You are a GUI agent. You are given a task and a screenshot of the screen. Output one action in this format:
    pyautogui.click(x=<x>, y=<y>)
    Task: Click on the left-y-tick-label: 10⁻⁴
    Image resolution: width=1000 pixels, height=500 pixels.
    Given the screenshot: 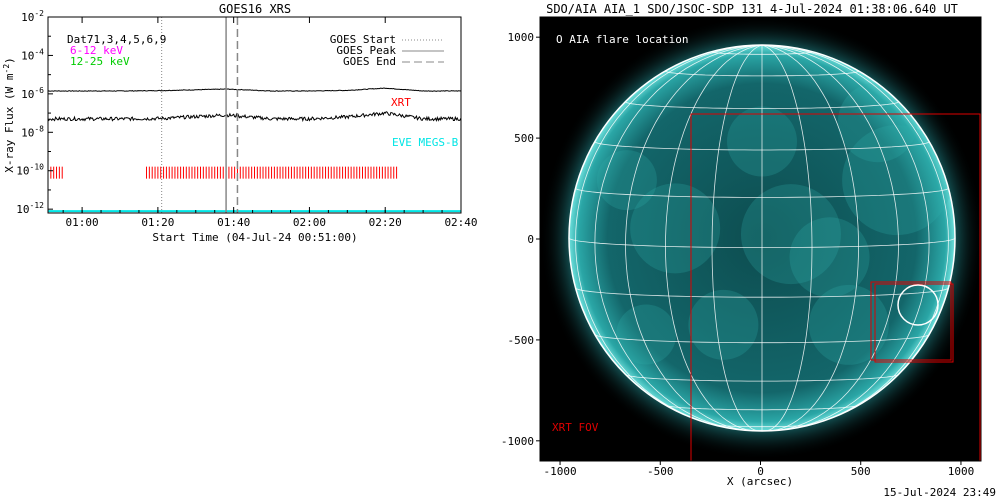 What is the action you would take?
    pyautogui.click(x=32, y=54)
    